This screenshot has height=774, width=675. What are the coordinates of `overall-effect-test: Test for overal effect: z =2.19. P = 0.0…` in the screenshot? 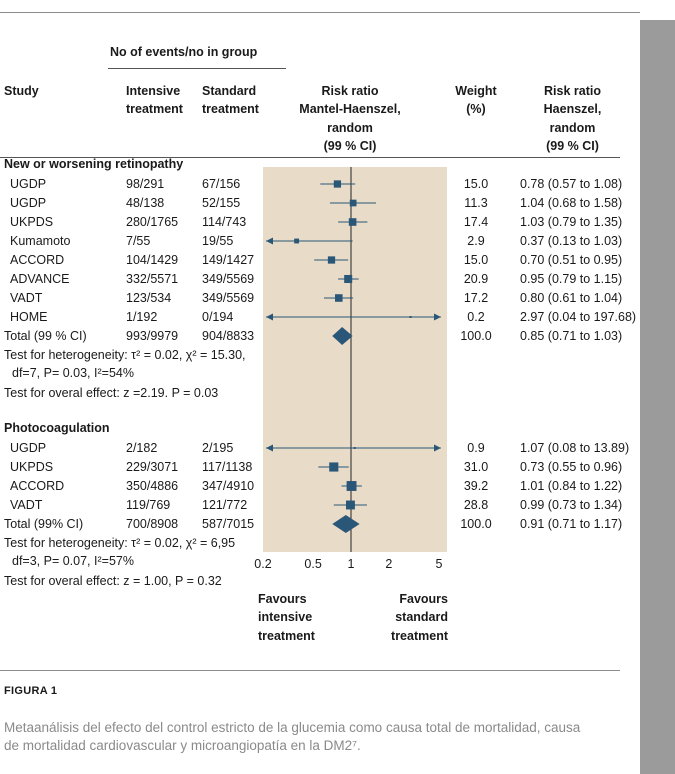 It's located at (111, 393).